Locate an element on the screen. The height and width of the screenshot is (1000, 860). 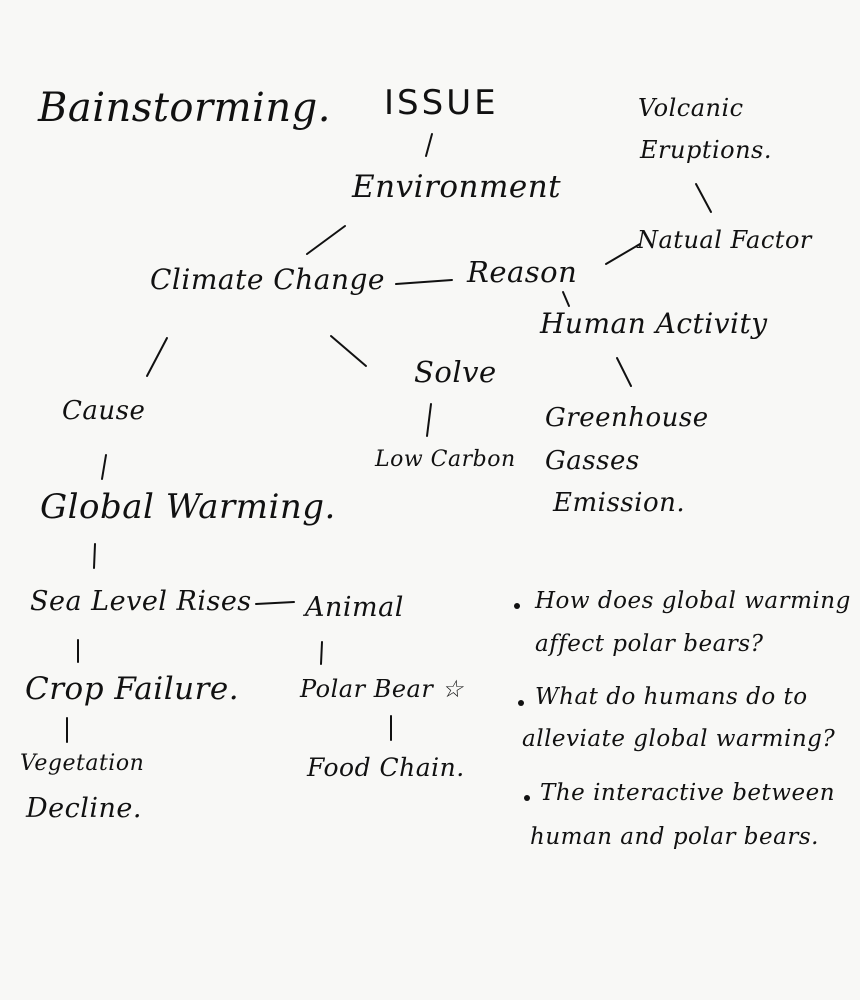
link-solve-lowcarbon is located at coordinates (429, 420).